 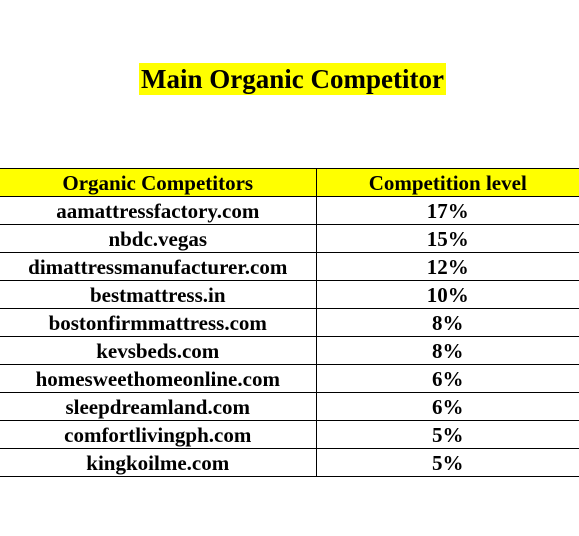 What do you see at coordinates (447, 238) in the screenshot?
I see `competition-level: 15%` at bounding box center [447, 238].